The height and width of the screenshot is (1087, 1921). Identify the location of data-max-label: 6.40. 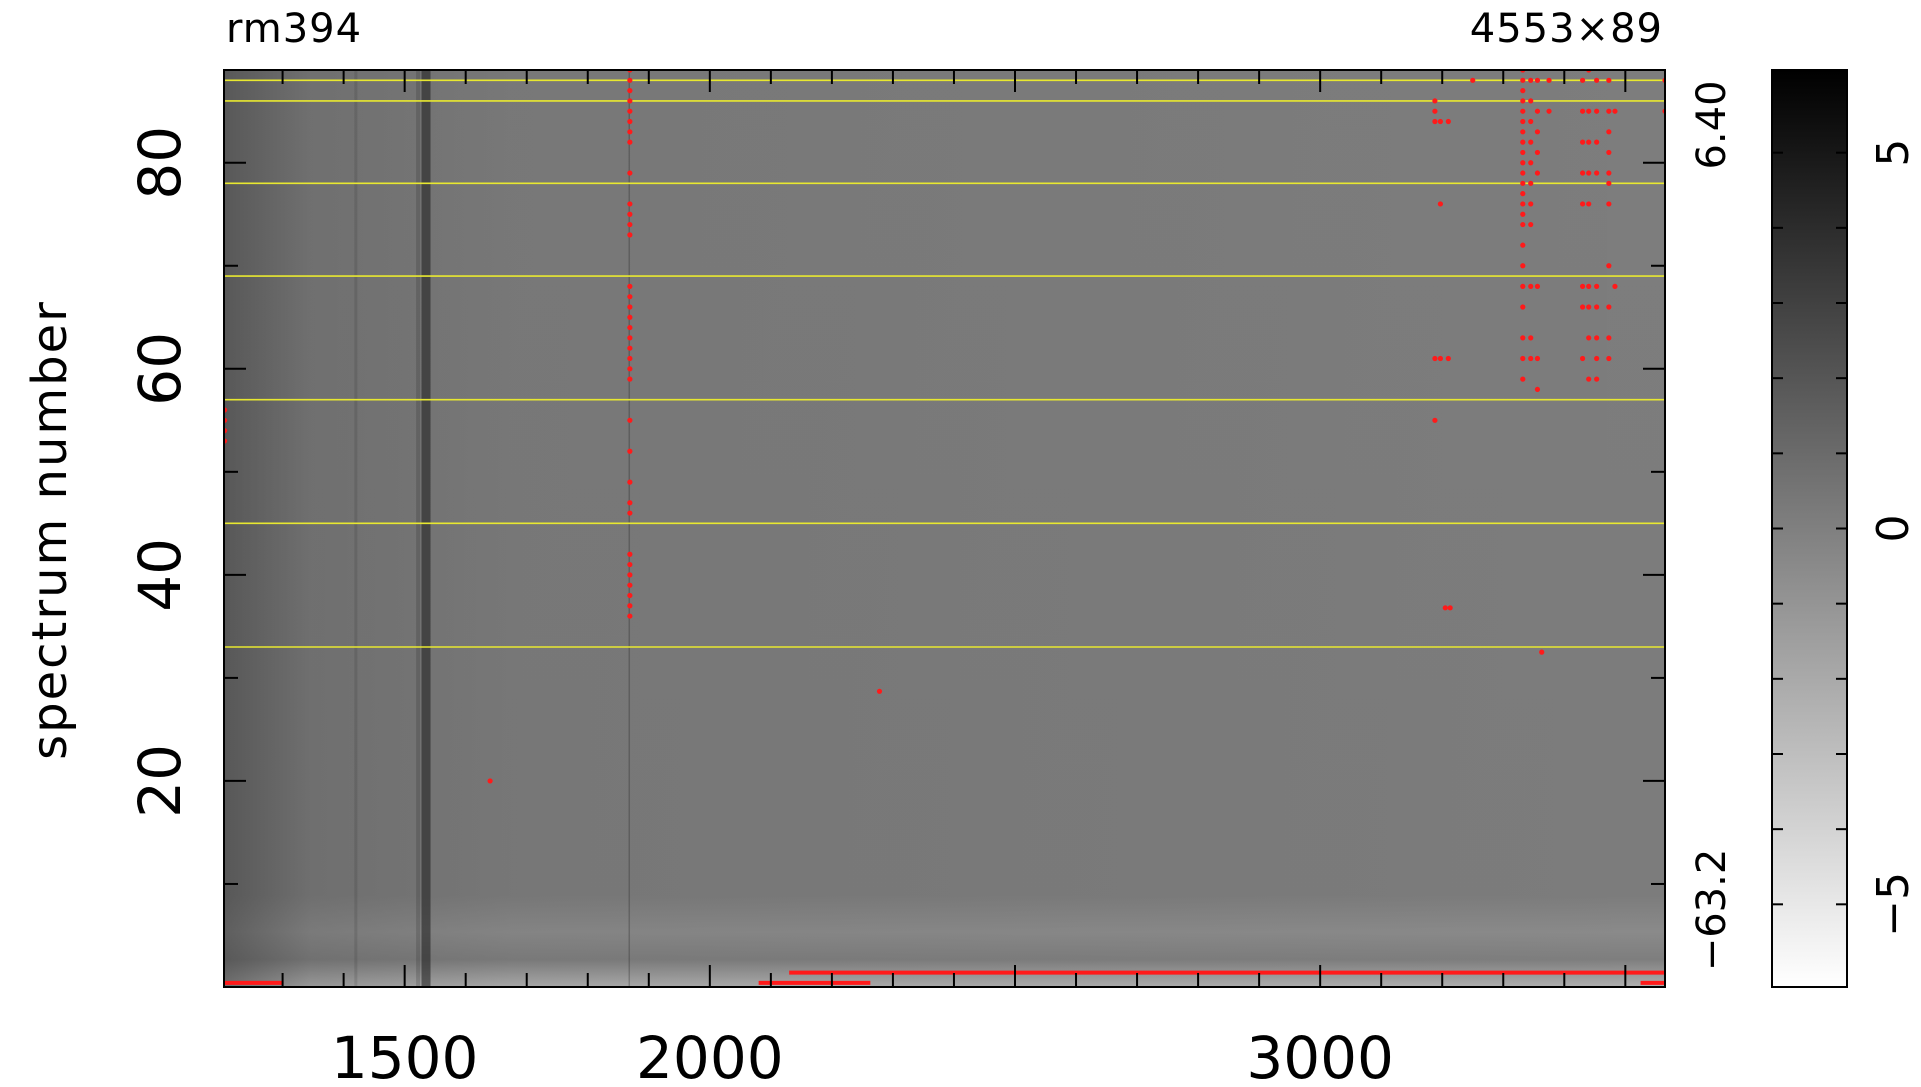
(1712, 124).